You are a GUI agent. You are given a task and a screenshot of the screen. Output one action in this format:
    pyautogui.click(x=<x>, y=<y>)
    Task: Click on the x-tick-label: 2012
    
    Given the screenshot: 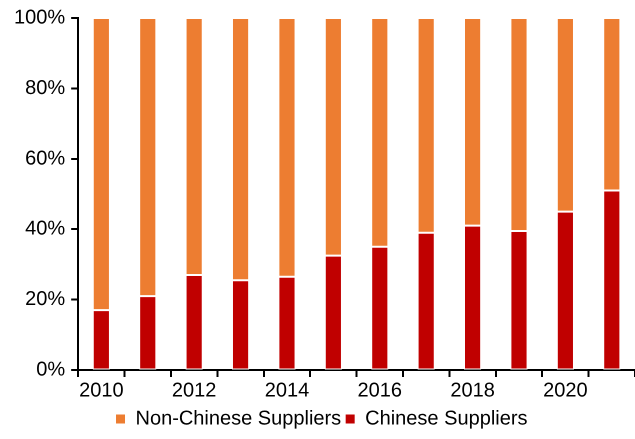 What is the action you would take?
    pyautogui.click(x=194, y=391)
    